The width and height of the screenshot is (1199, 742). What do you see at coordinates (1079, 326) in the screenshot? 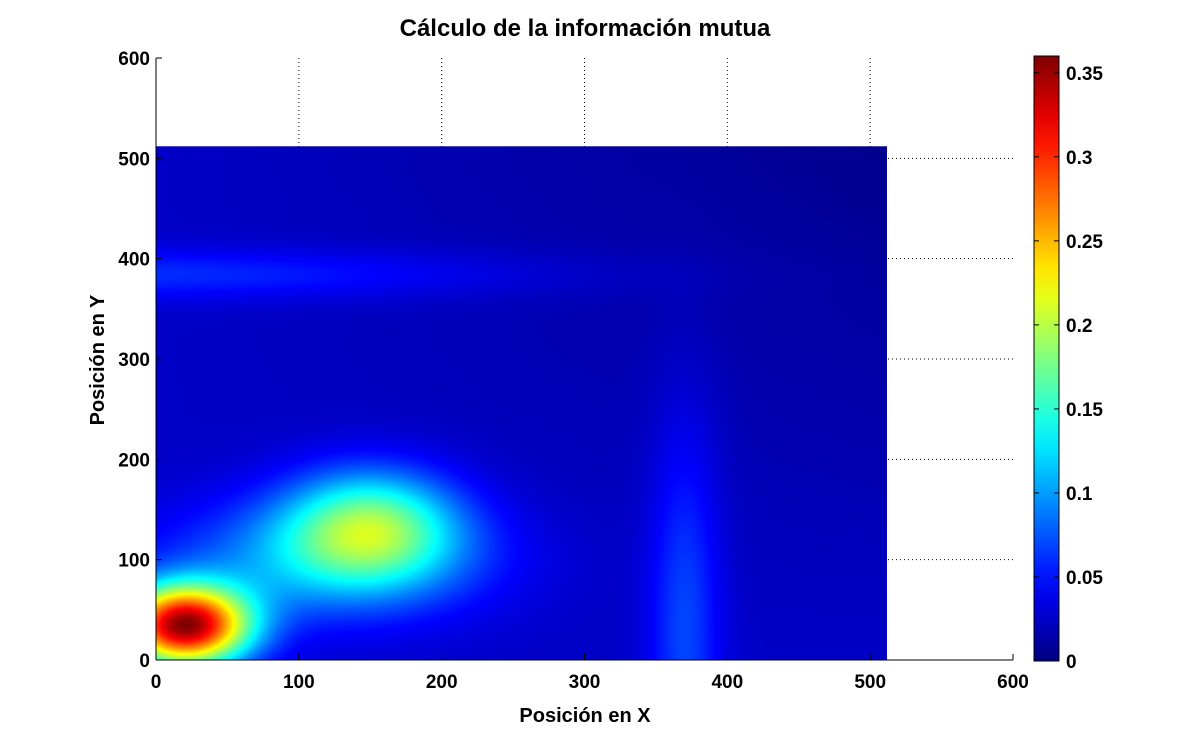
I see `colorbar-tick-label-4: 0.2` at bounding box center [1079, 326].